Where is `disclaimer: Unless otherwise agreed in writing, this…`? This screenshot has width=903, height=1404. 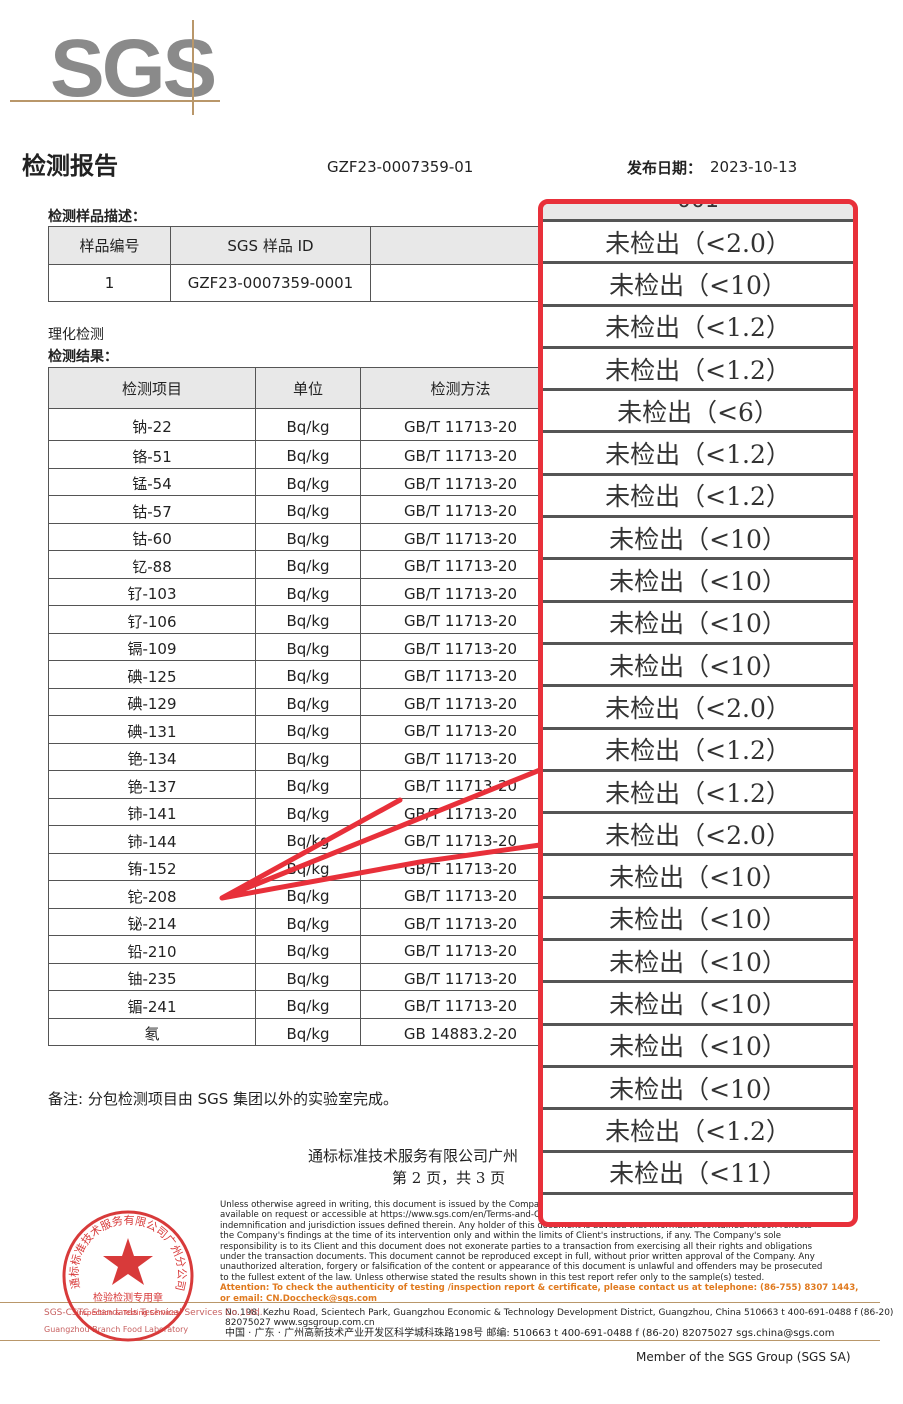
disclaimer: Unless otherwise agreed in writing, this… is located at coordinates (539, 1252).